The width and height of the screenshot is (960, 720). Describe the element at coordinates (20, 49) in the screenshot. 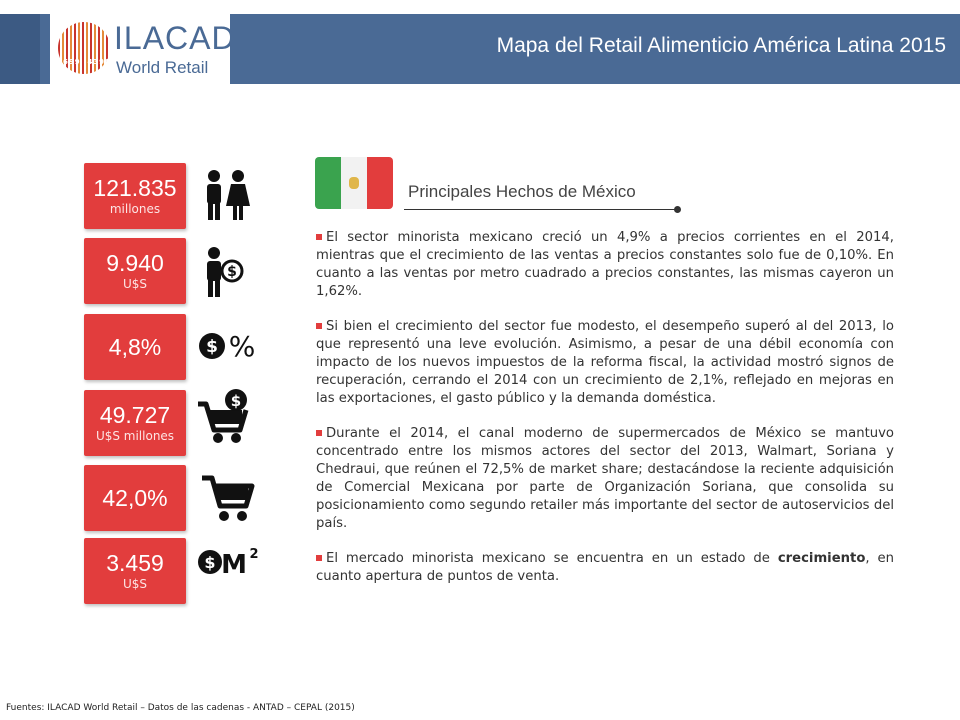

I see `header-stripe` at that location.